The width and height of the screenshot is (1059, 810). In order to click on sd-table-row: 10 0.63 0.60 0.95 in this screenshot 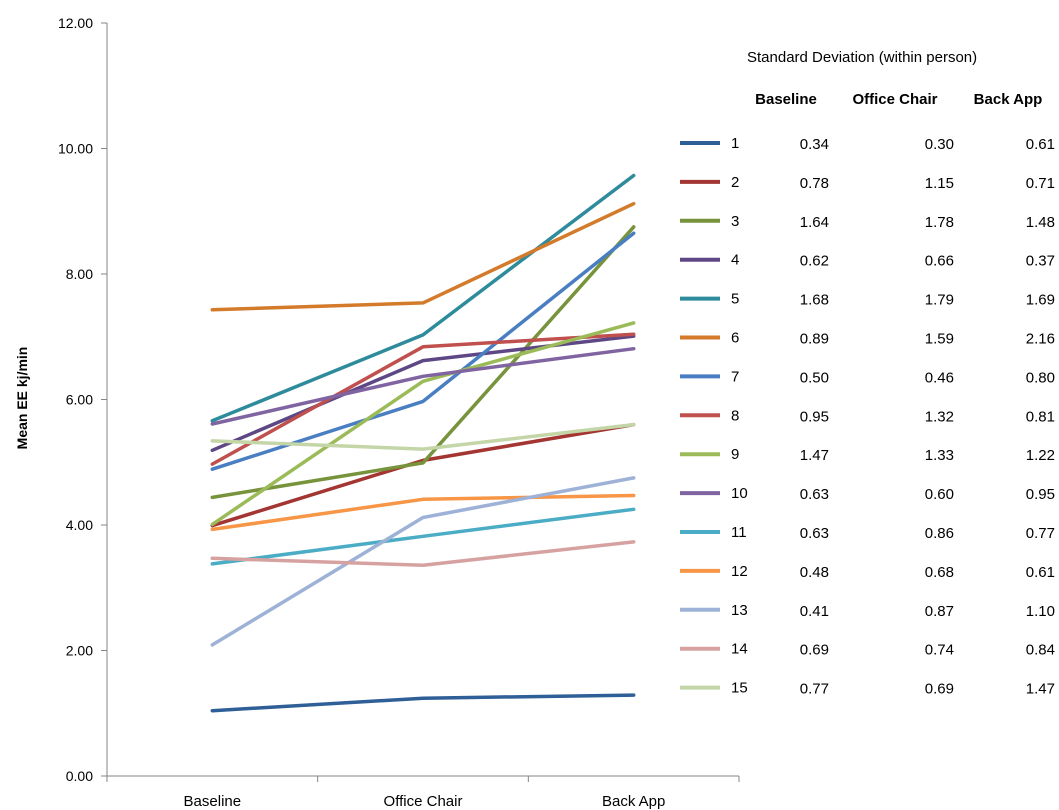, I will do `click(867, 494)`.